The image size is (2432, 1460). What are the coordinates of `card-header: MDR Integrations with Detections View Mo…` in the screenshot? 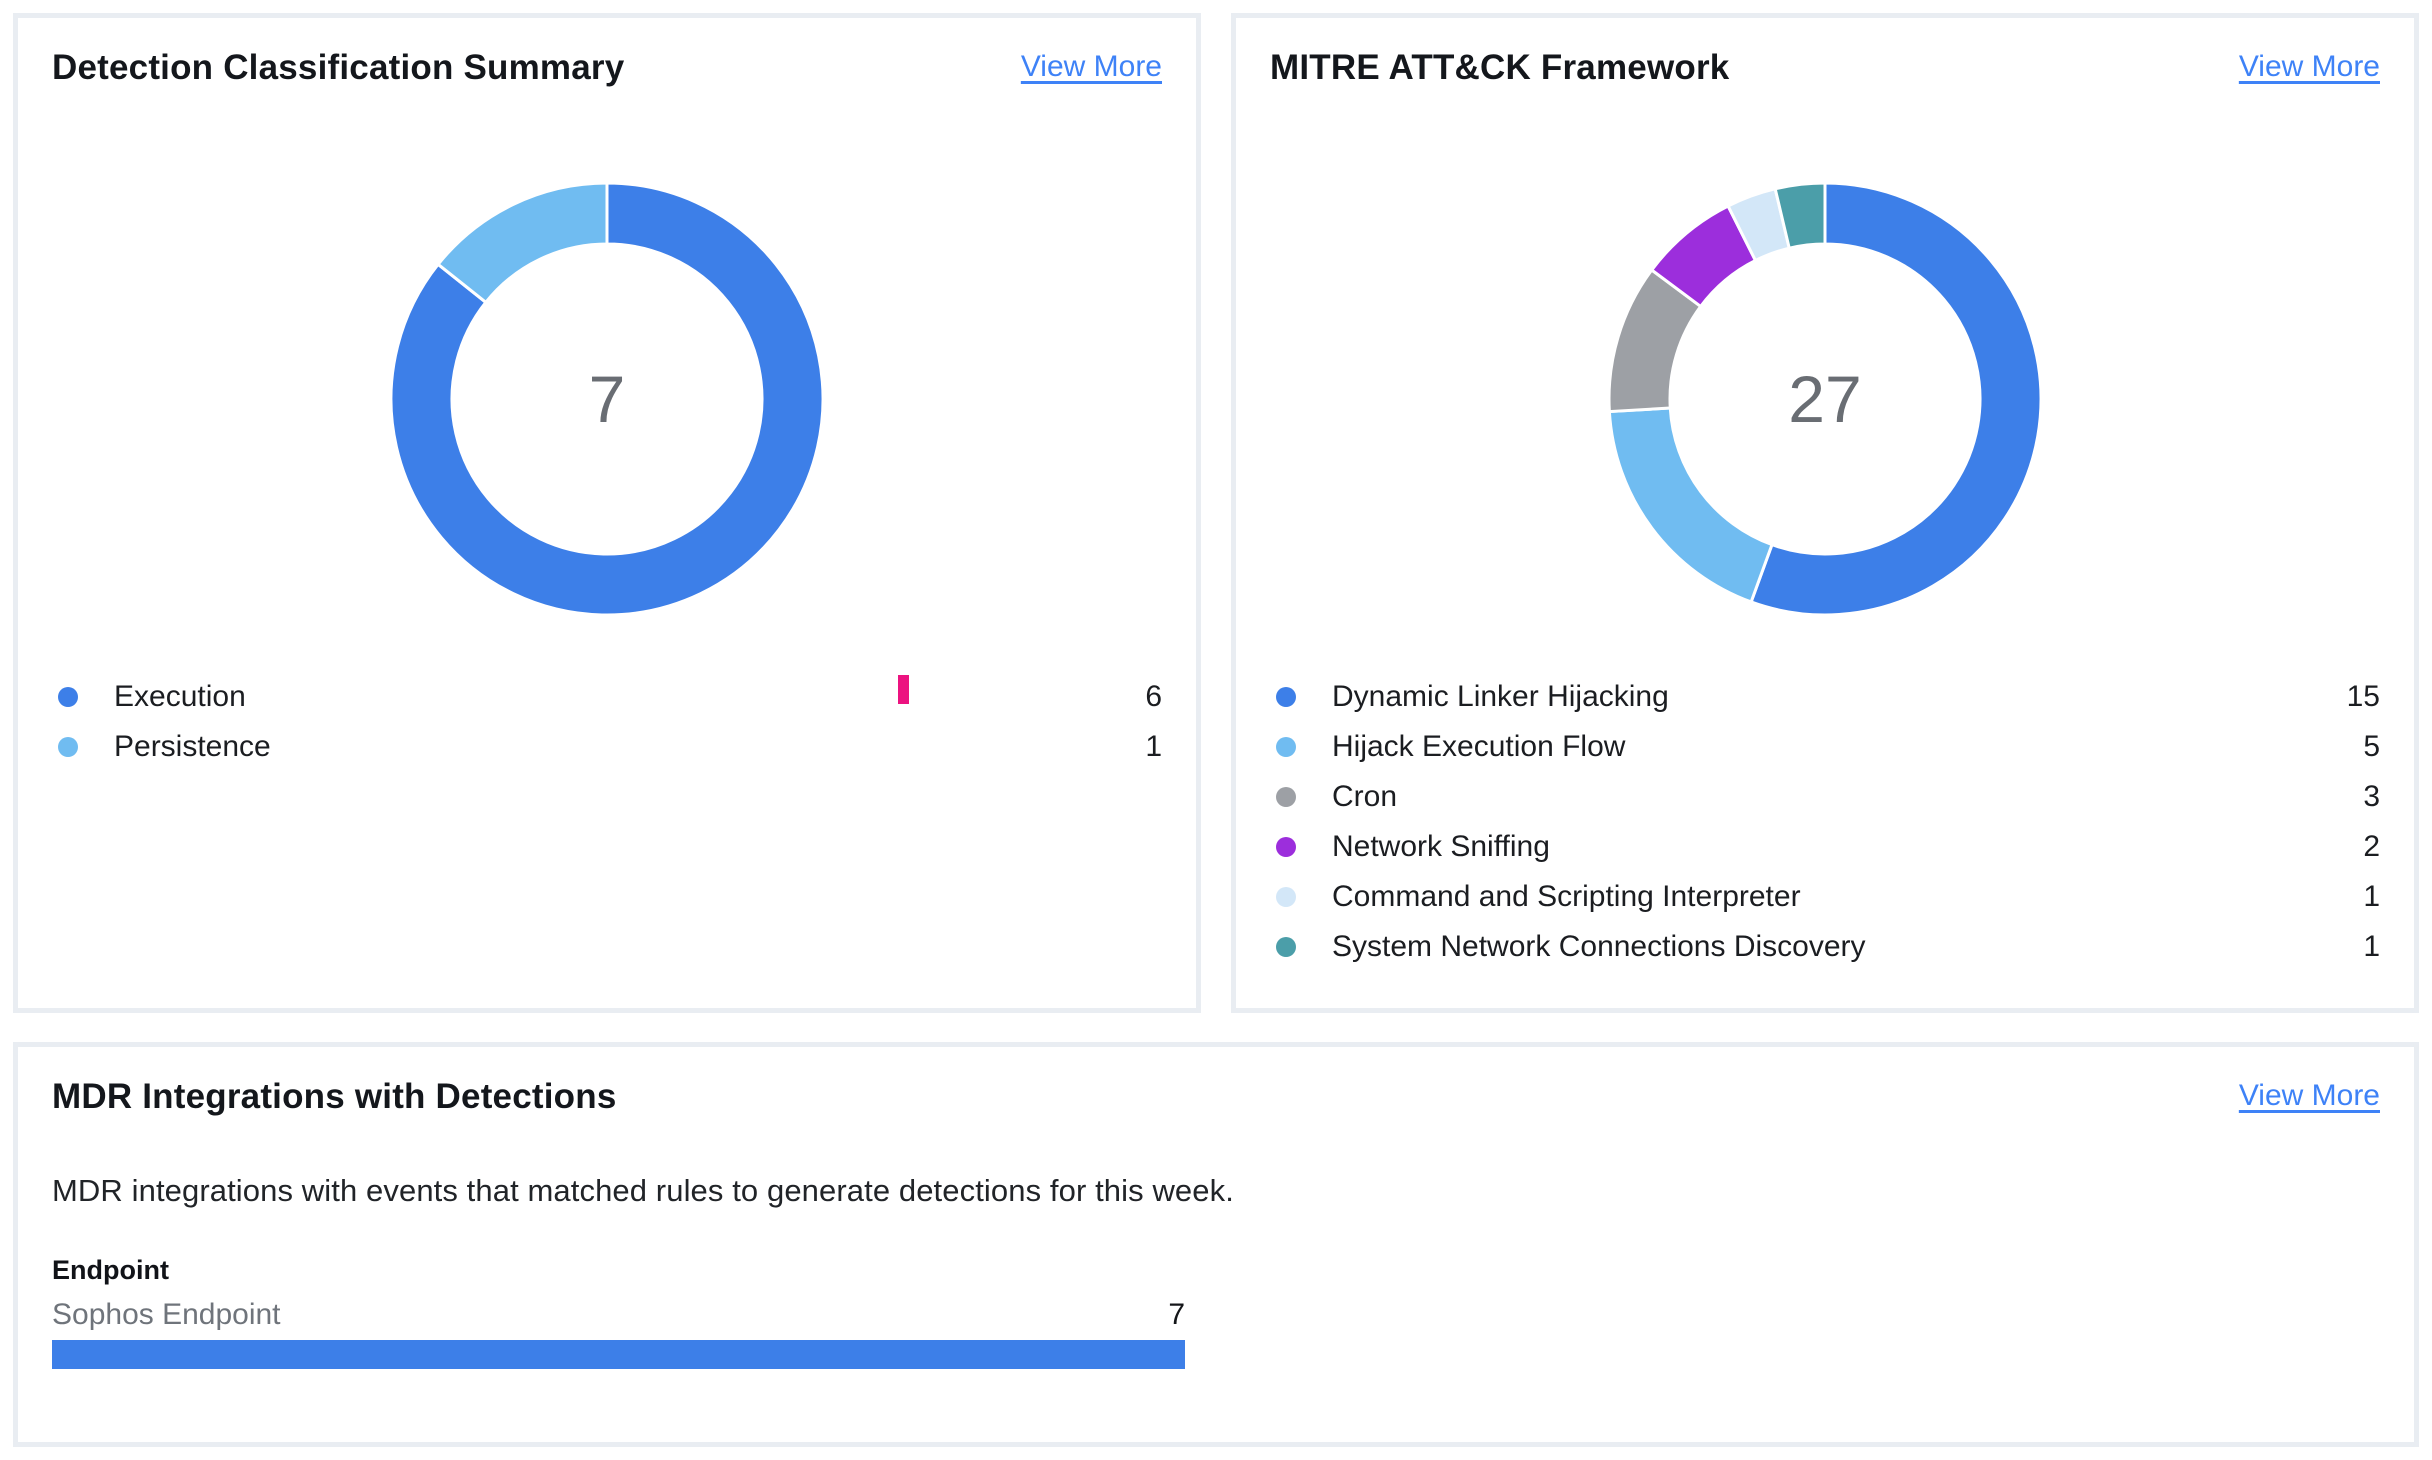 It's located at (1216, 1097).